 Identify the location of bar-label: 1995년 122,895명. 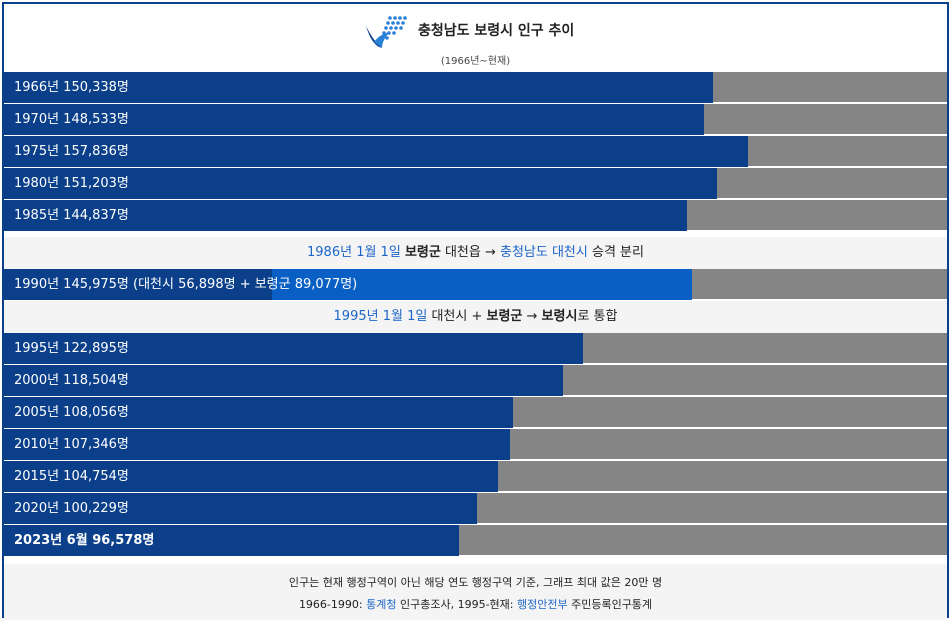
(71, 348).